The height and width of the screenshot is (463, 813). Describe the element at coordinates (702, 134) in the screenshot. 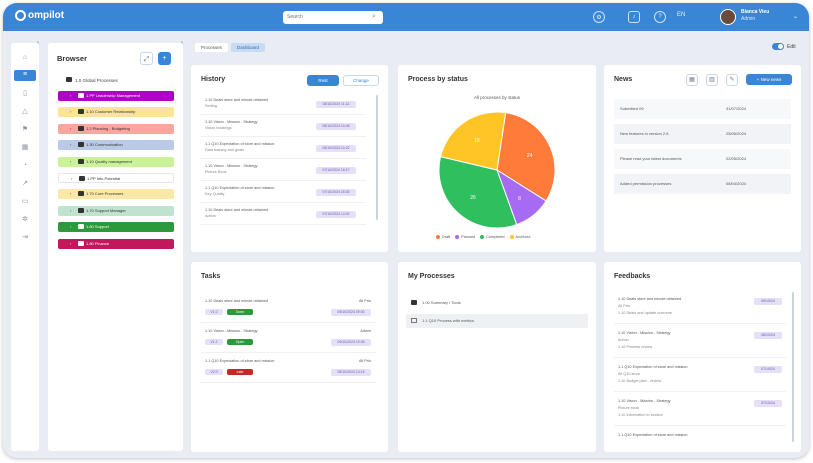

I see `news-row: New features in version 2.6 25/06/2024` at that location.